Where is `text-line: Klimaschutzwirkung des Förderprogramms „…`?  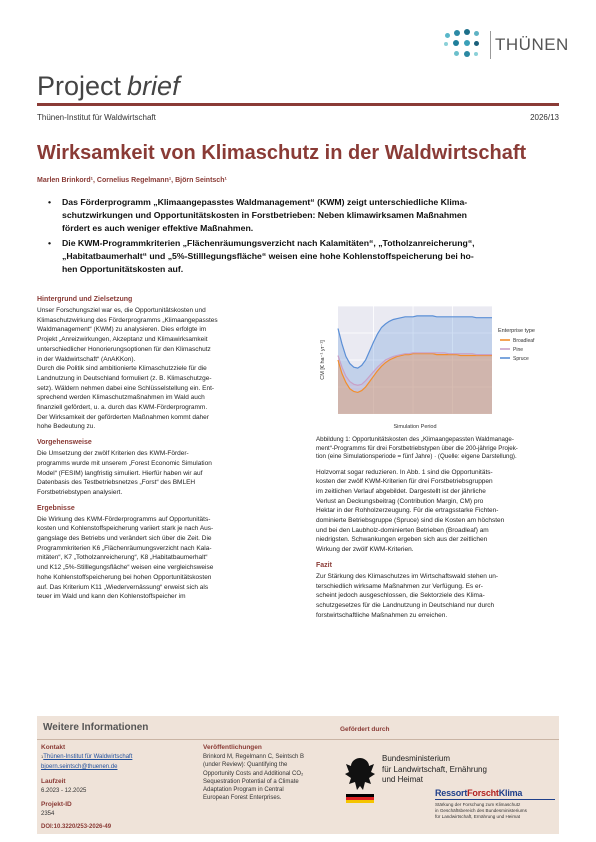 text-line: Klimaschutzwirkung des Förderprogramms „… is located at coordinates (127, 320).